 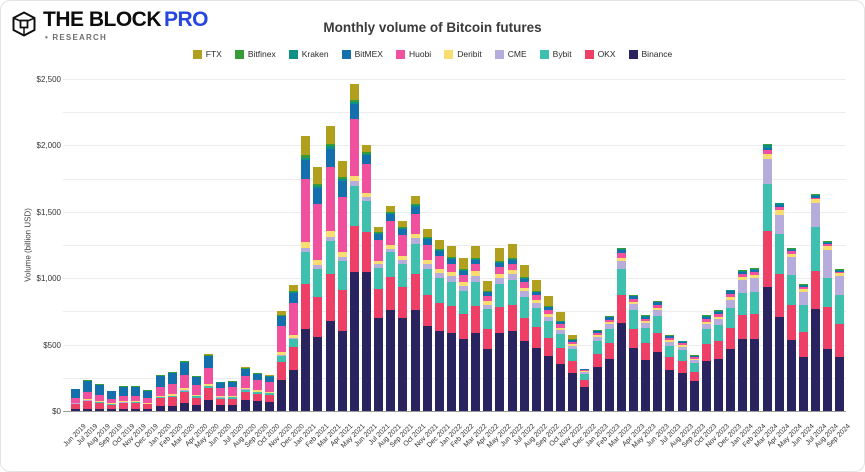 I want to click on bar-nov-2022, so click(x=573, y=373).